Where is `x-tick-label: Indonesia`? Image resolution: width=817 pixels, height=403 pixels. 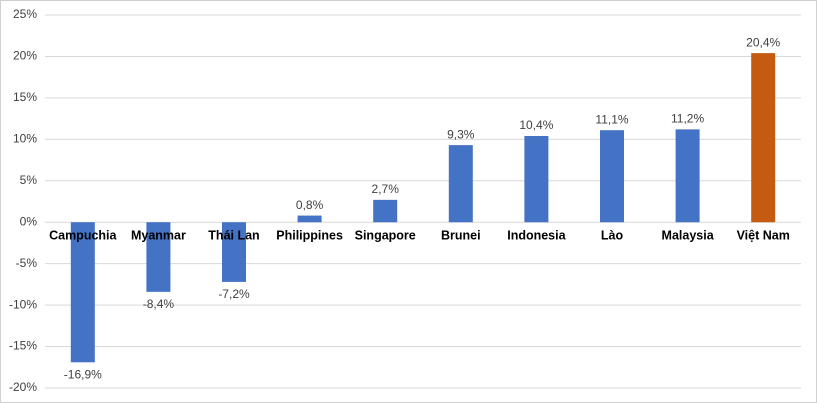
x-tick-label: Indonesia is located at coordinates (536, 236).